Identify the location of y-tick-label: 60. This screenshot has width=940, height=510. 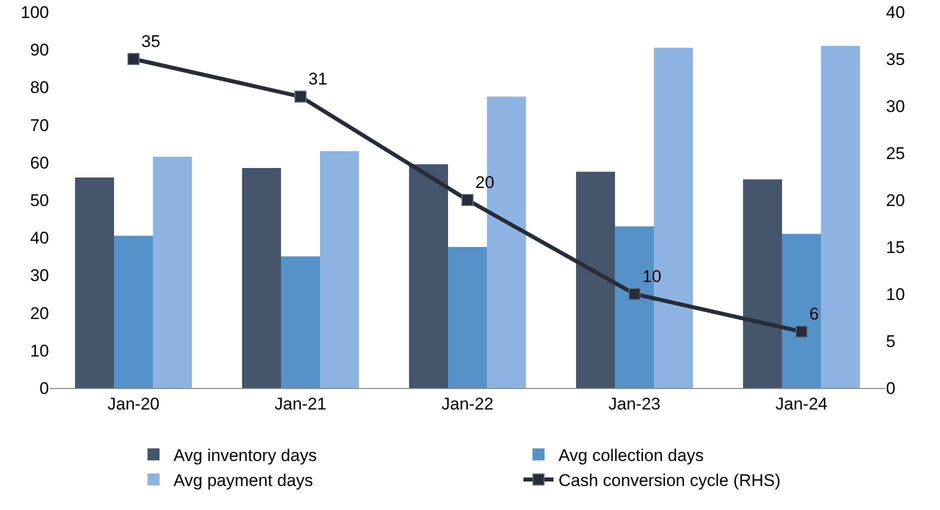
(39, 162).